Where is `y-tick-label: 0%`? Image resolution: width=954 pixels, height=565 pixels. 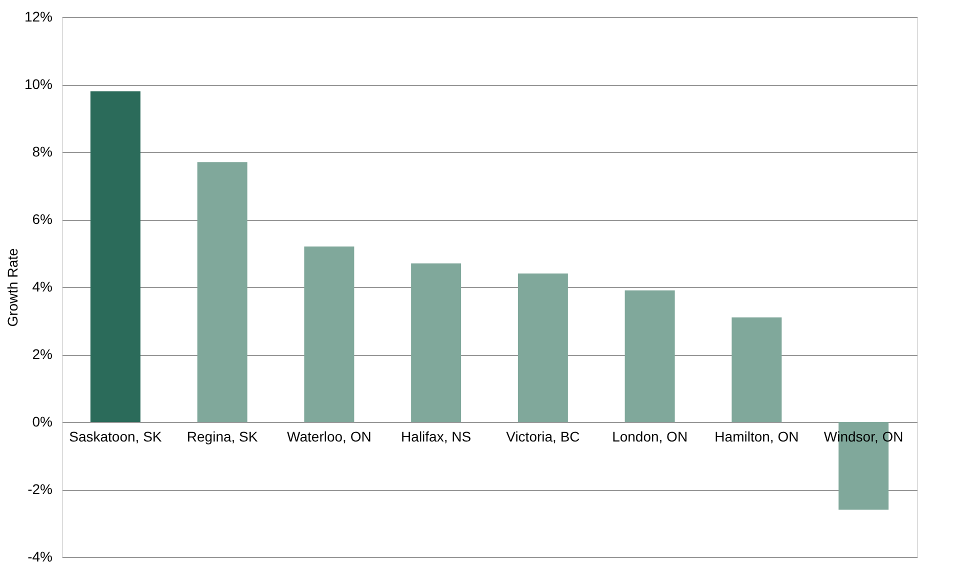
y-tick-label: 0% is located at coordinates (42, 422).